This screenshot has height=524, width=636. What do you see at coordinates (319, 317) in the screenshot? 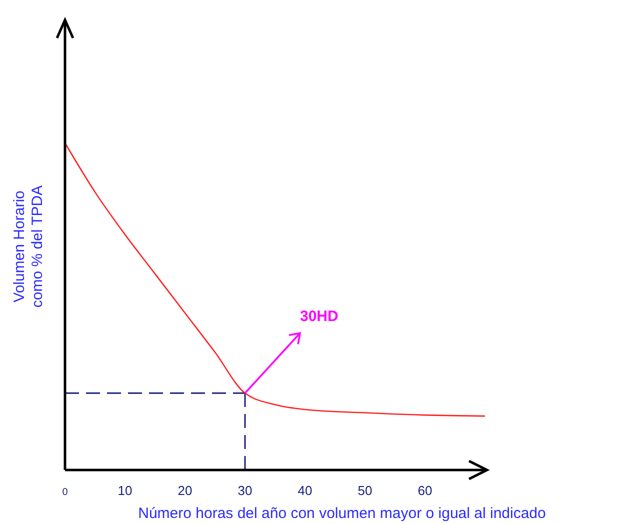
I see `annotation: 30HD` at bounding box center [319, 317].